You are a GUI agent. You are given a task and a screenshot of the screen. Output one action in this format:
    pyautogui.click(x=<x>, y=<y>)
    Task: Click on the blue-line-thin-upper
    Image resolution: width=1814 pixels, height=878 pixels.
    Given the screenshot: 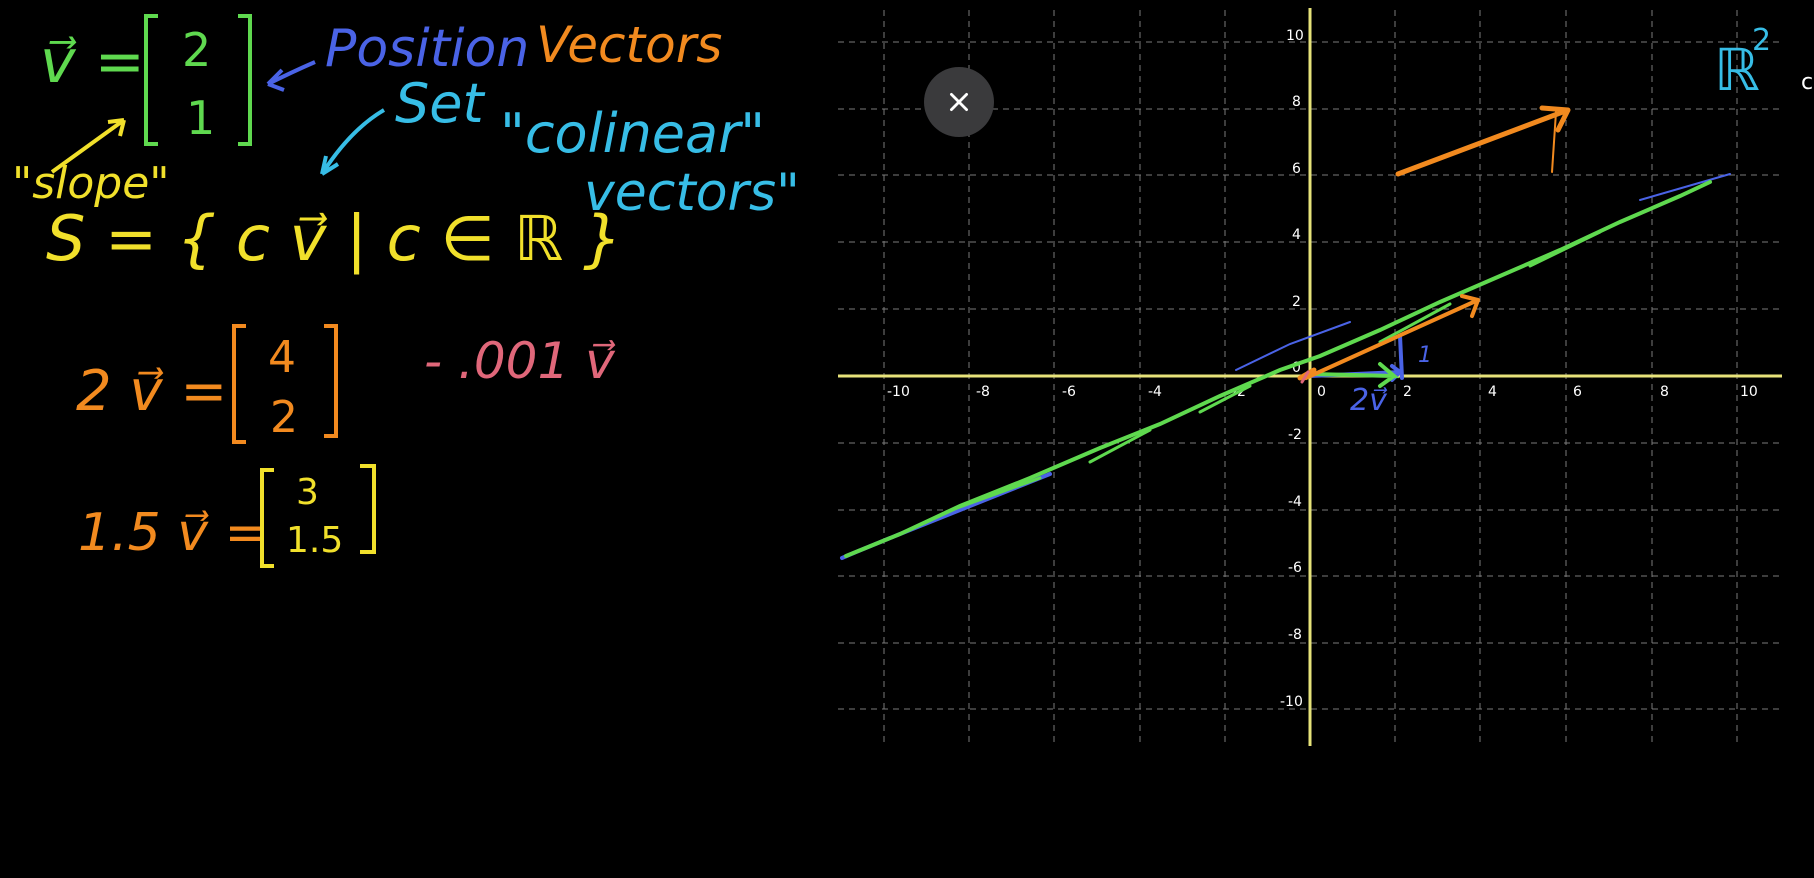 What is the action you would take?
    pyautogui.click(x=1293, y=346)
    